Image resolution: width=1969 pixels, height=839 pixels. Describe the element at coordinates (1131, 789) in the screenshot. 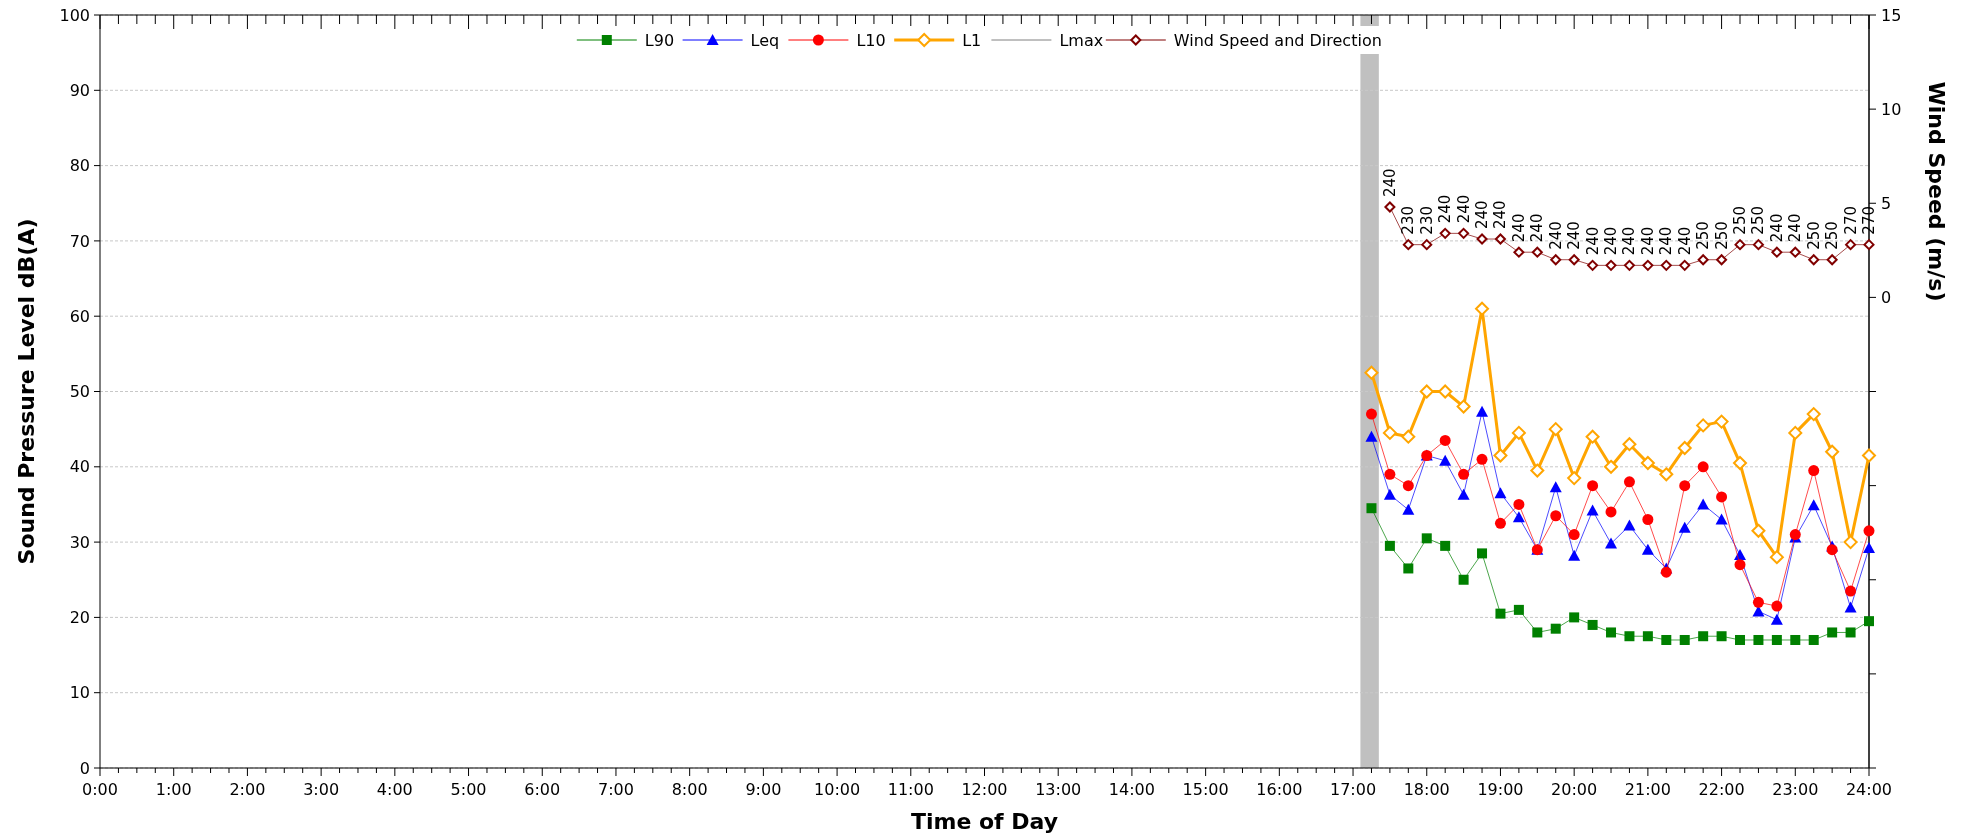

I see `x-tick-label: 14:00` at that location.